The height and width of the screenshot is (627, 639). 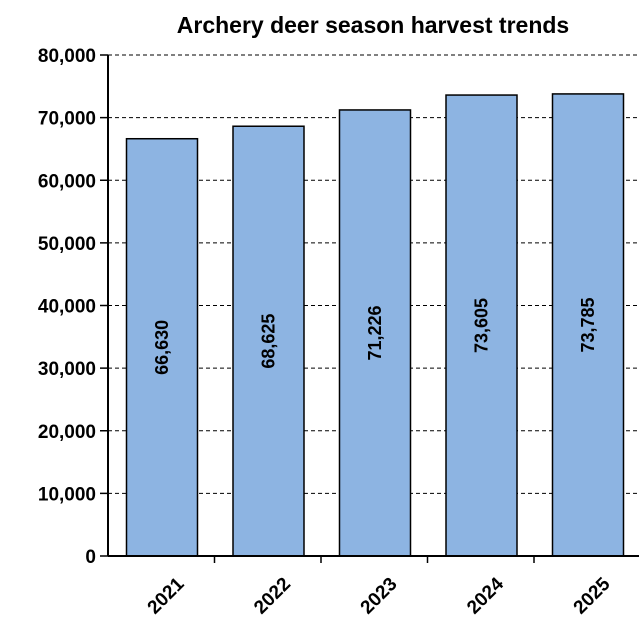 What do you see at coordinates (166, 595) in the screenshot?
I see `x-tick-label: 2021` at bounding box center [166, 595].